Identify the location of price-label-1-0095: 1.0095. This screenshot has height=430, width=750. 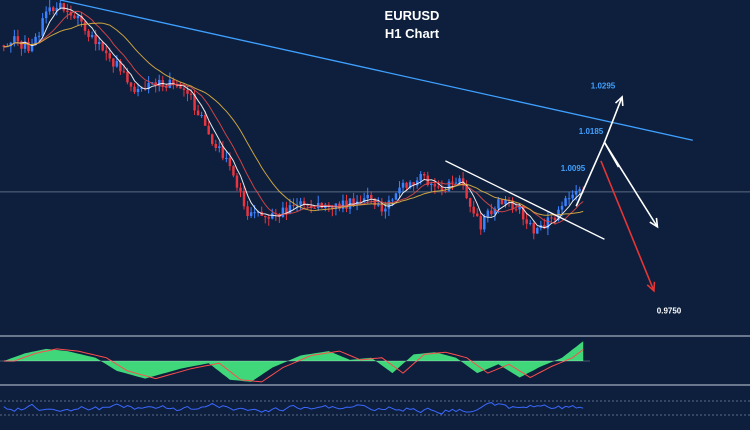
(573, 168).